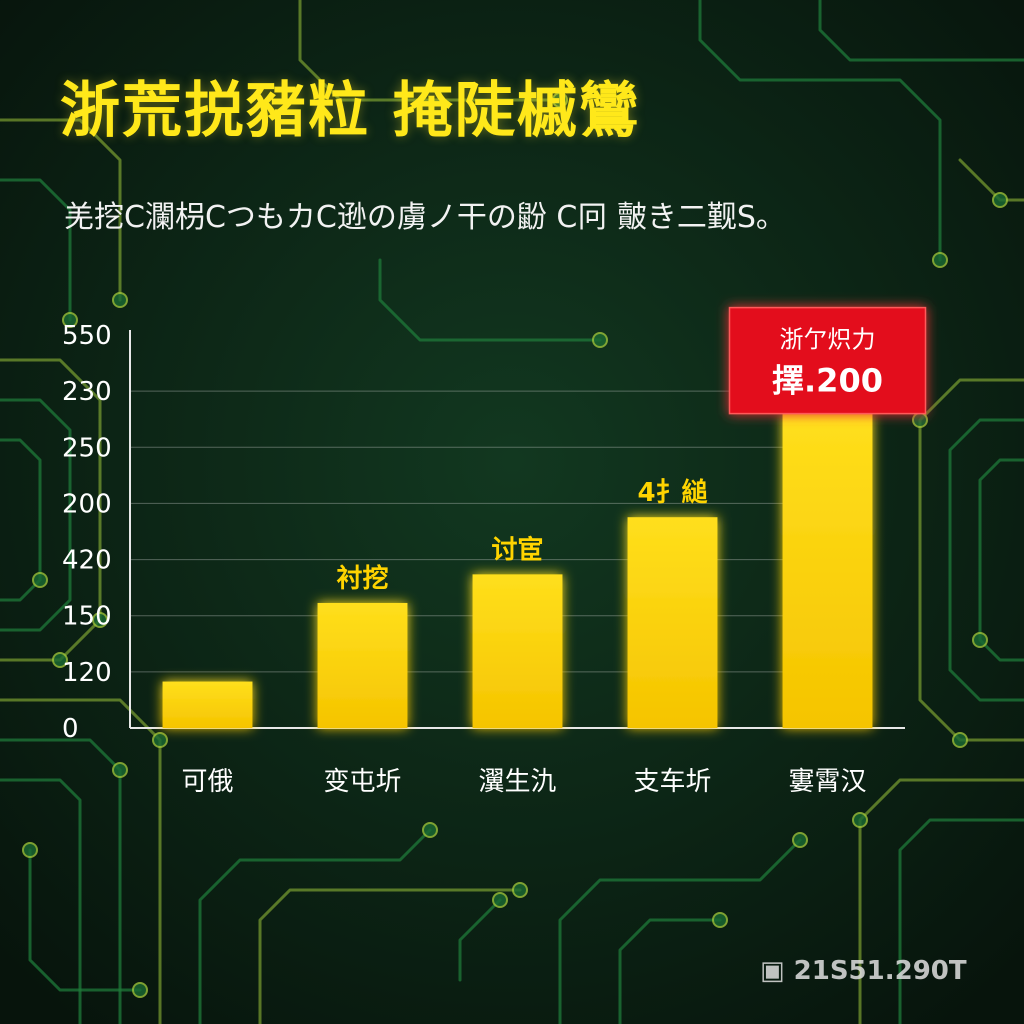  Describe the element at coordinates (672, 782) in the screenshot. I see `x-tick-label: 支车圻` at that location.